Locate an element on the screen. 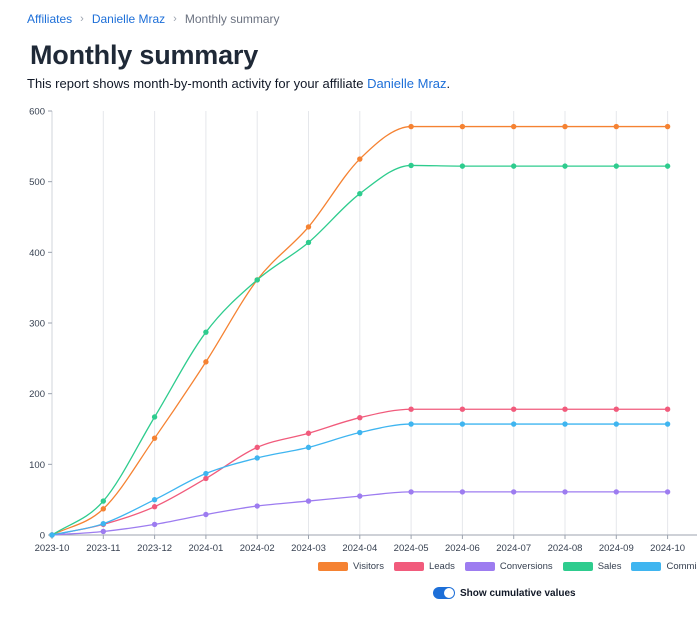 This screenshot has width=697, height=622. x-tick-label: 2024-08 is located at coordinates (565, 548).